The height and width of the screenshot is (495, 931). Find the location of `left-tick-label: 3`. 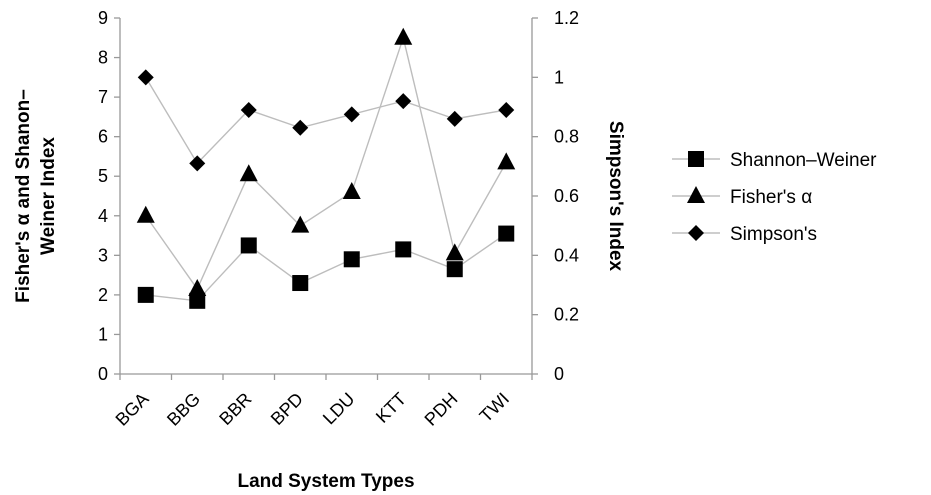

left-tick-label: 3 is located at coordinates (103, 255).